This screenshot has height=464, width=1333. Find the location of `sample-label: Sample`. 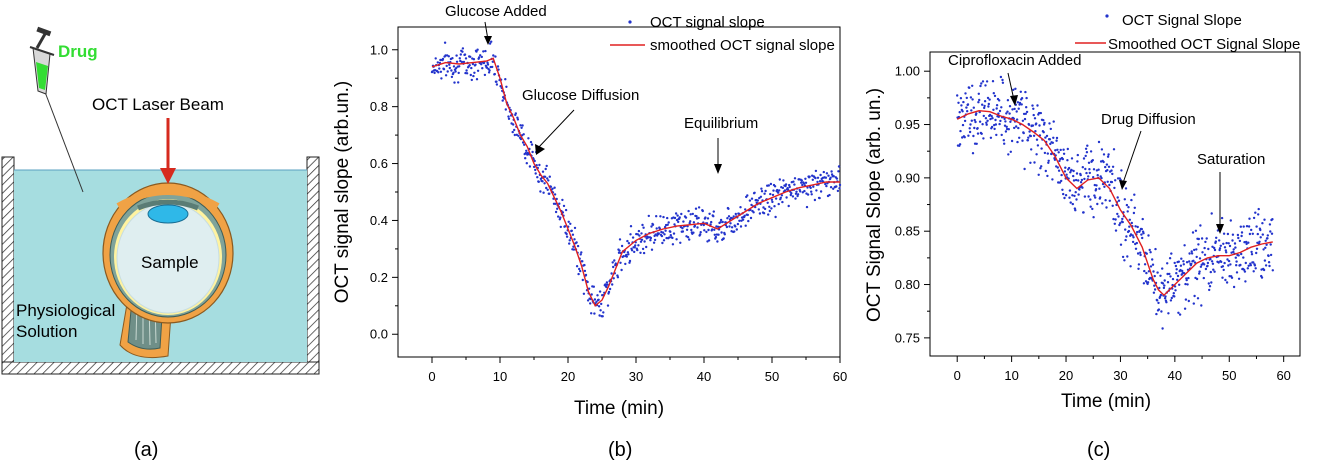

sample-label: Sample is located at coordinates (170, 262).